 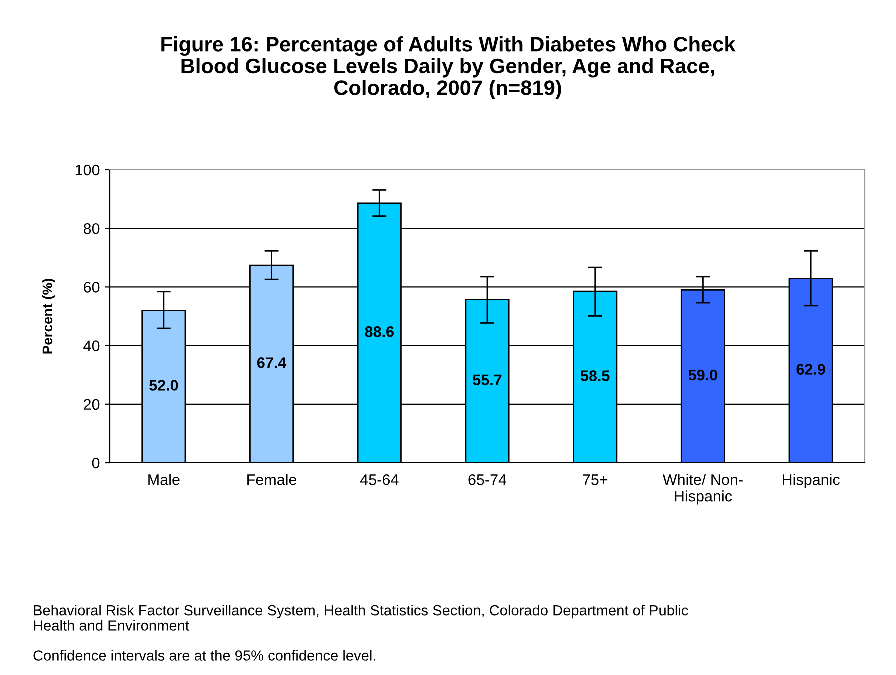 What do you see at coordinates (449, 68) in the screenshot?
I see `chart-title: Figure 16: Percentage of Adults With Diabetes Who Check Blood Glucose Levels Daily by Gender, Age and Race, Colorado, 2007 (n=819)` at bounding box center [449, 68].